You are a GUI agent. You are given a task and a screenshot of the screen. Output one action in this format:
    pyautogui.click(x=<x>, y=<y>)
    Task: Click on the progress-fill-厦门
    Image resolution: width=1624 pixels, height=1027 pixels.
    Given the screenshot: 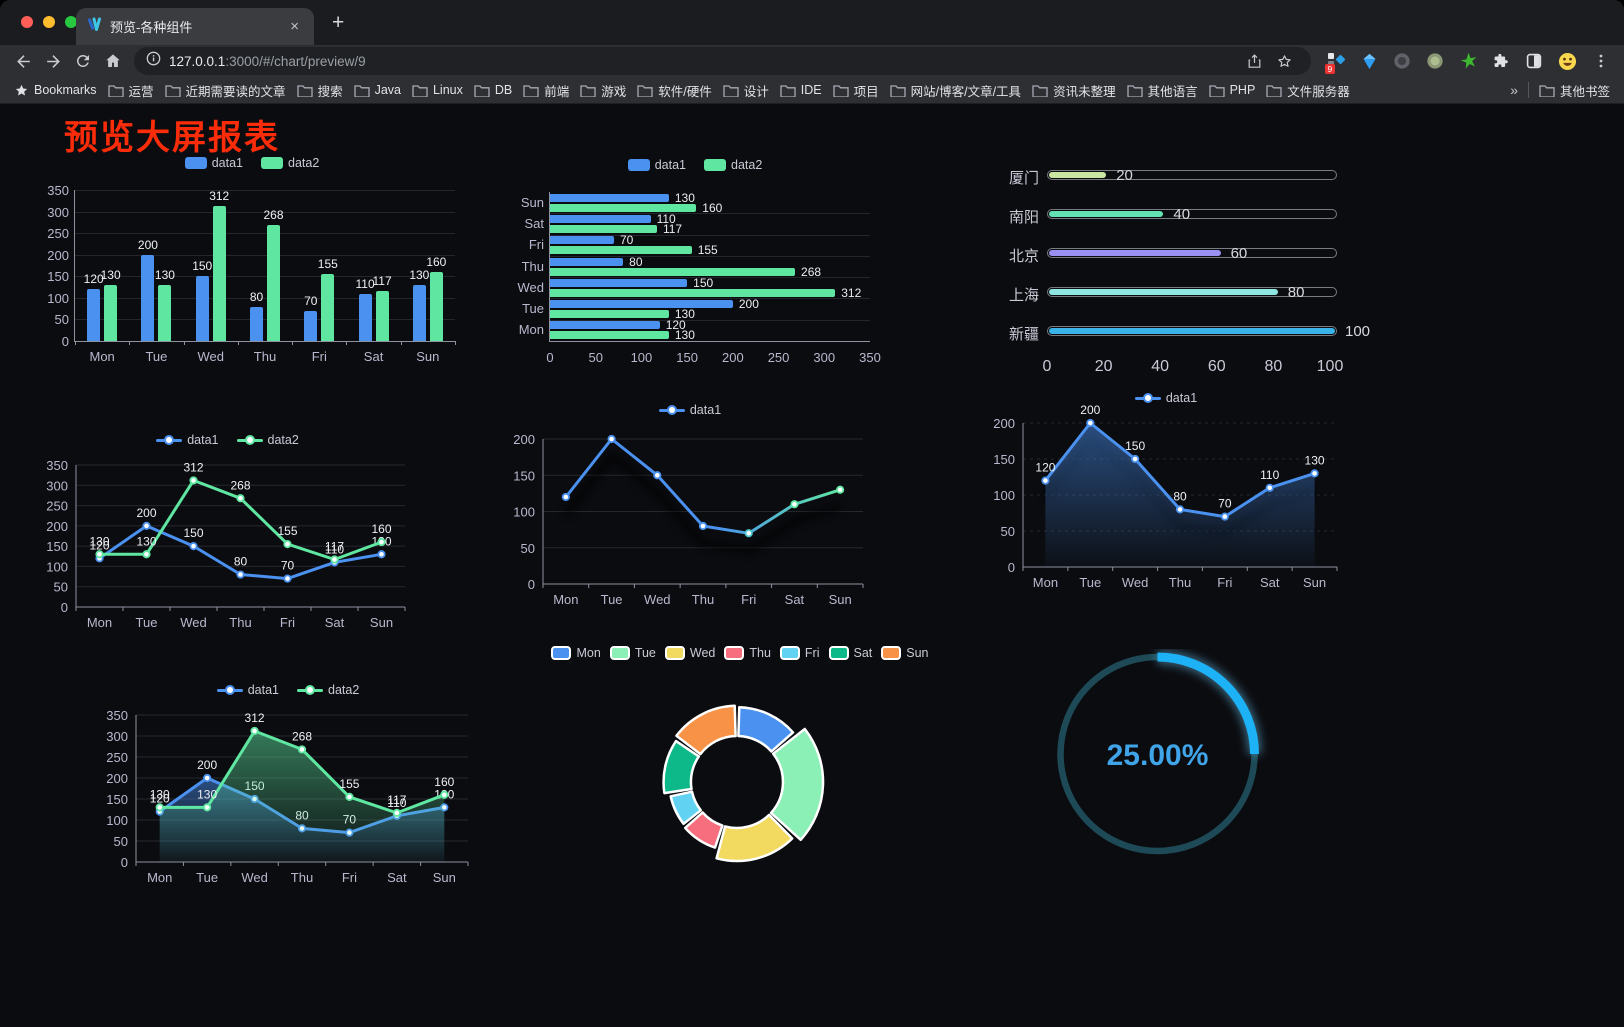 What is the action you would take?
    pyautogui.click(x=1078, y=175)
    